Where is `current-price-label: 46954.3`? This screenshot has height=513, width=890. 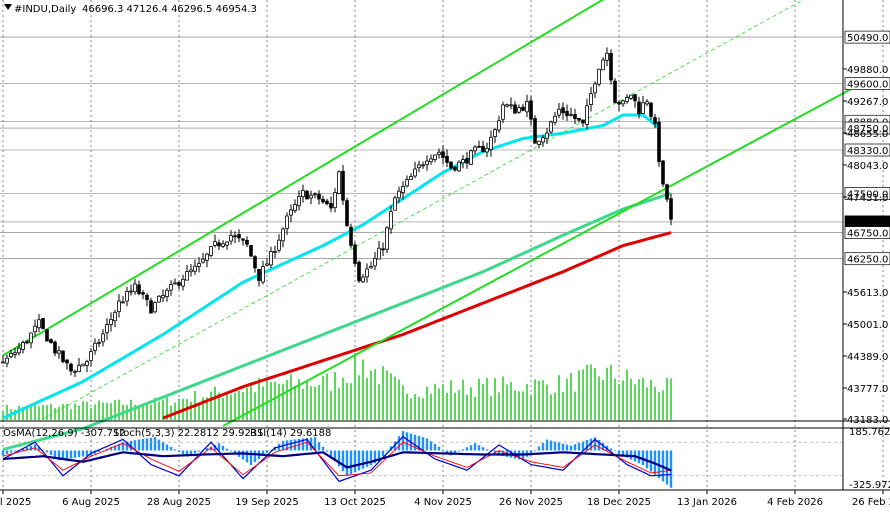 current-price-label: 46954.3 is located at coordinates (867, 223).